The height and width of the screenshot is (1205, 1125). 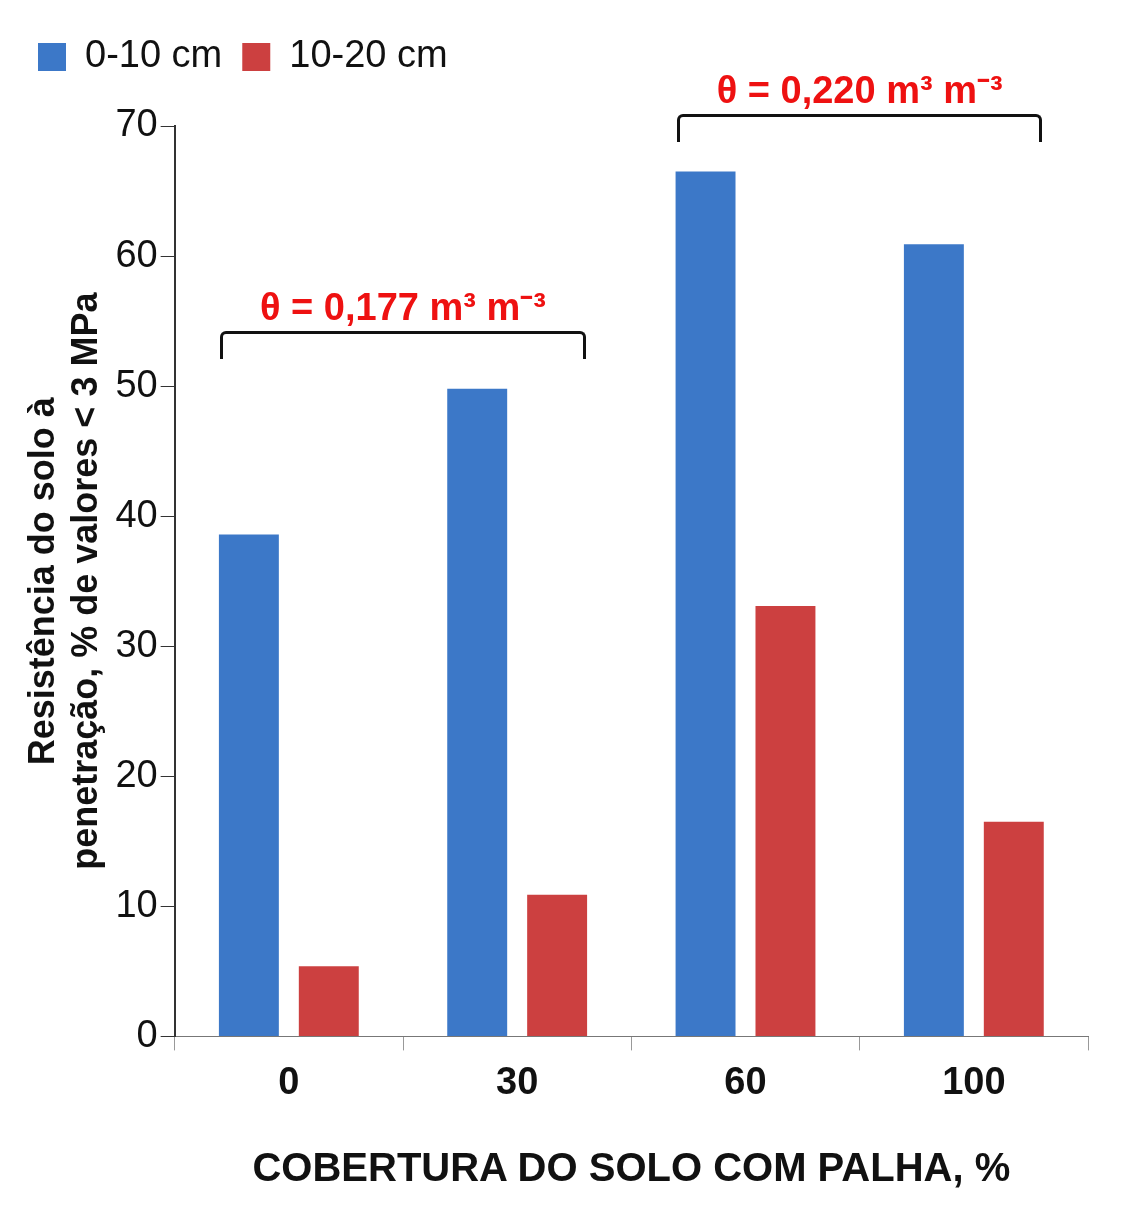 What do you see at coordinates (136, 643) in the screenshot?
I see `y-tick-label: 30` at bounding box center [136, 643].